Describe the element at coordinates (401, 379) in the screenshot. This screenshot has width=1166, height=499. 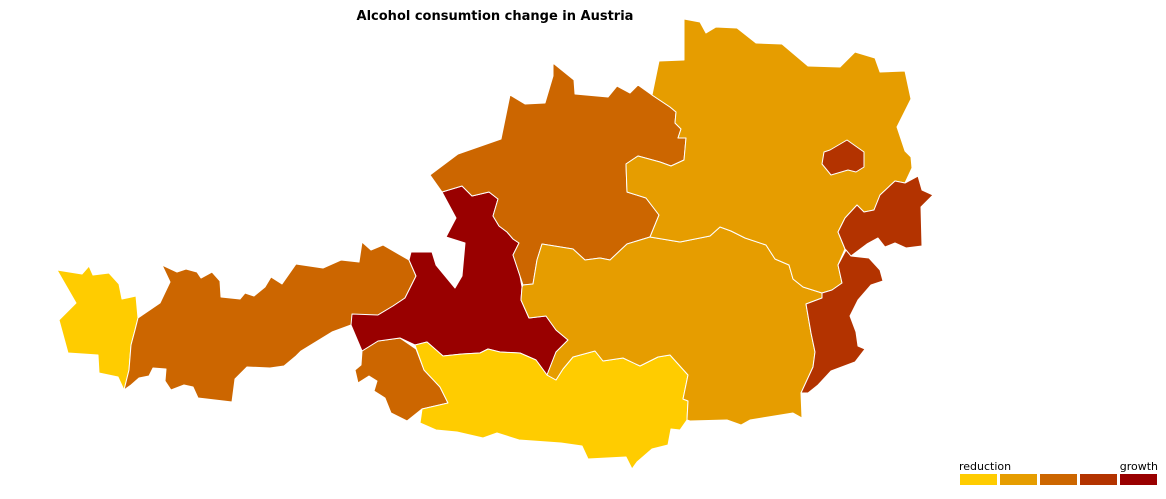
I see `region-osttirol` at that location.